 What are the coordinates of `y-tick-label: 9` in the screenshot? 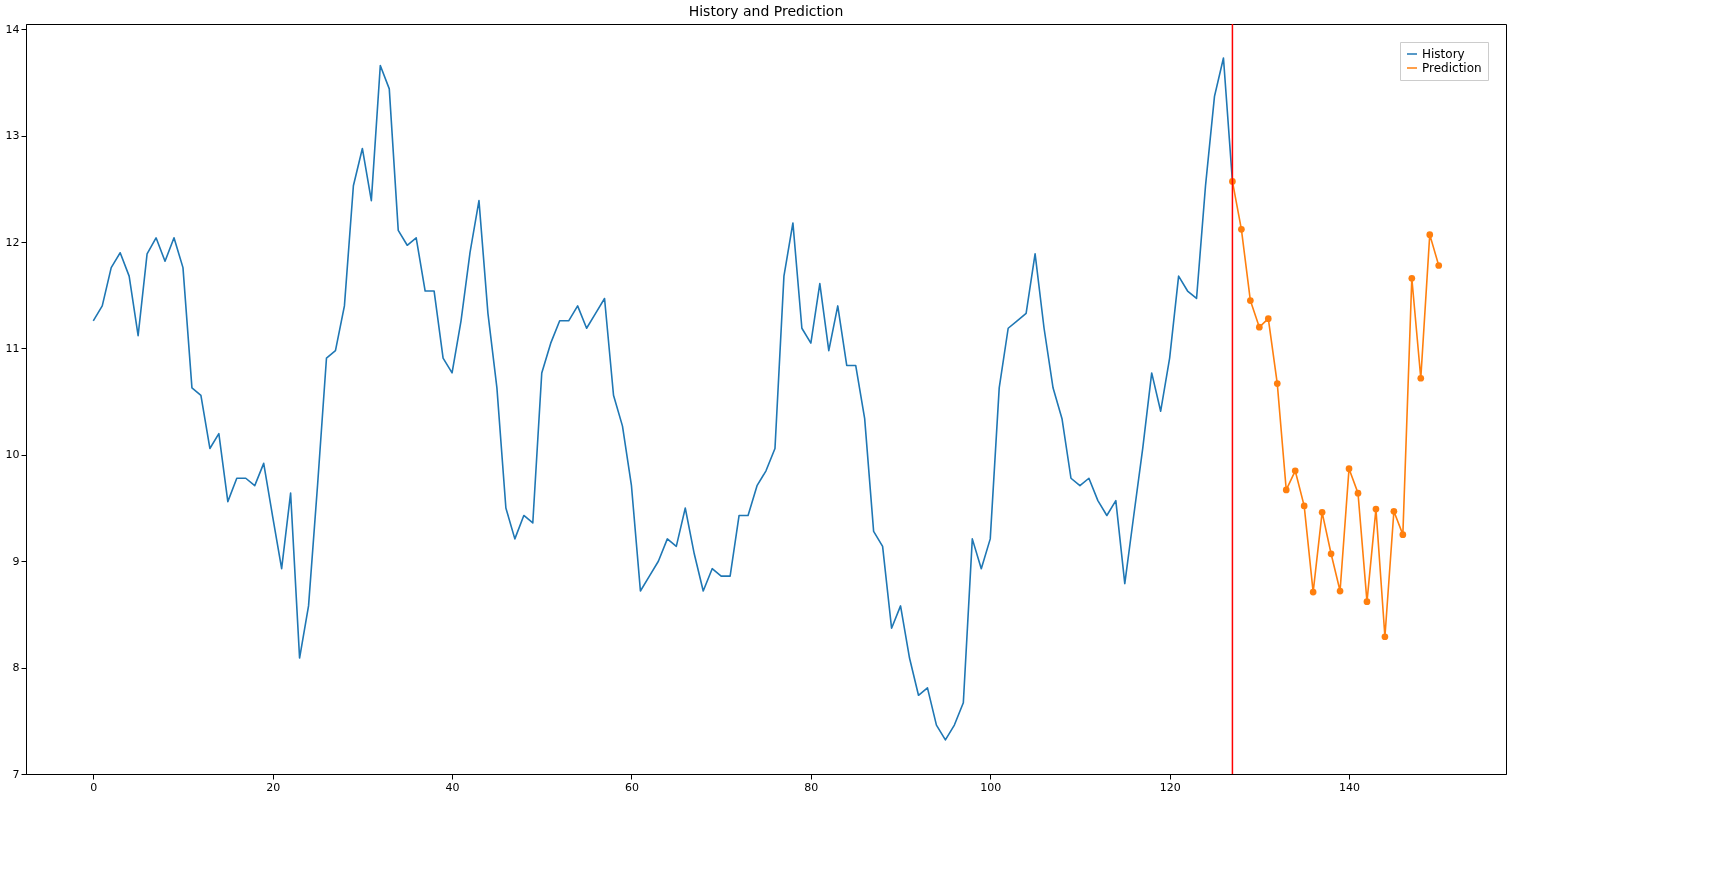 It's located at (16, 561).